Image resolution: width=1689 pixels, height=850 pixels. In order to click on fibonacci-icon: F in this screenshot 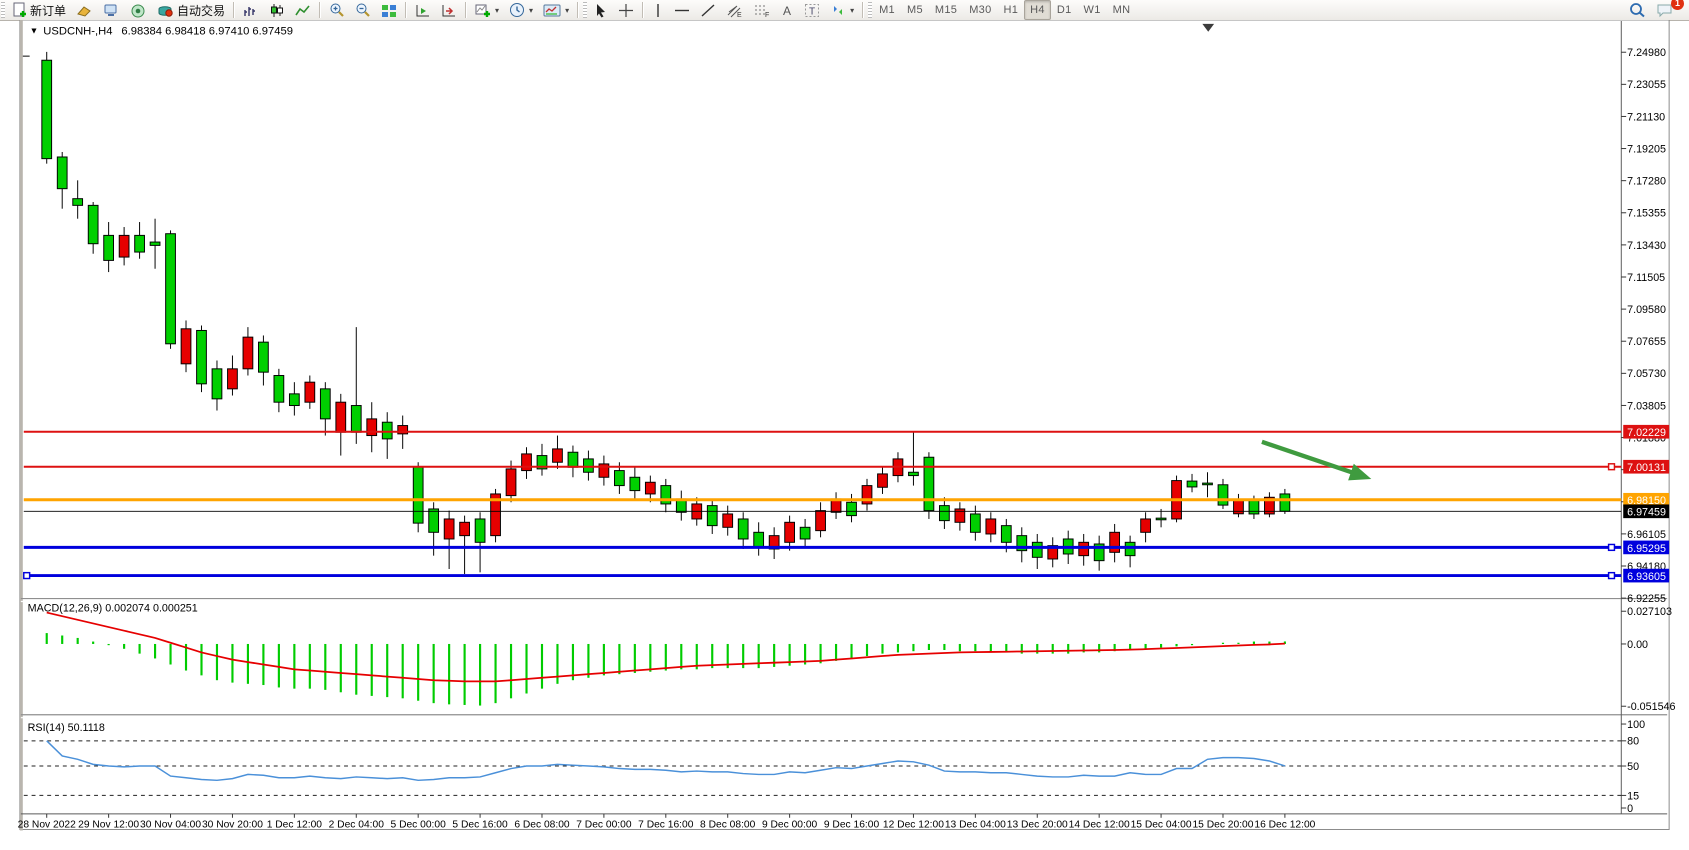, I will do `click(762, 11)`.